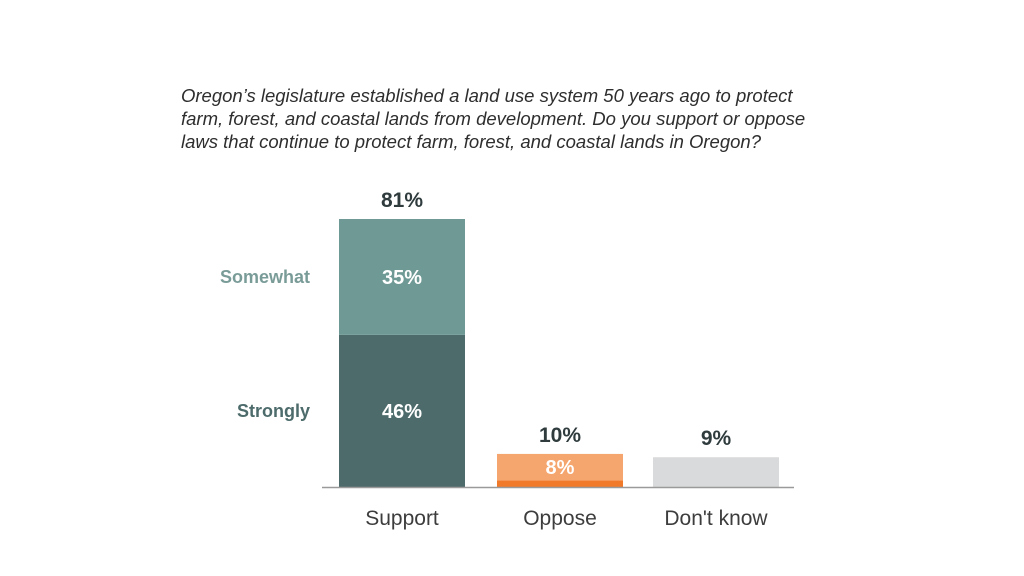 This screenshot has height=576, width=1024. I want to click on category-label-support: Support, so click(402, 518).